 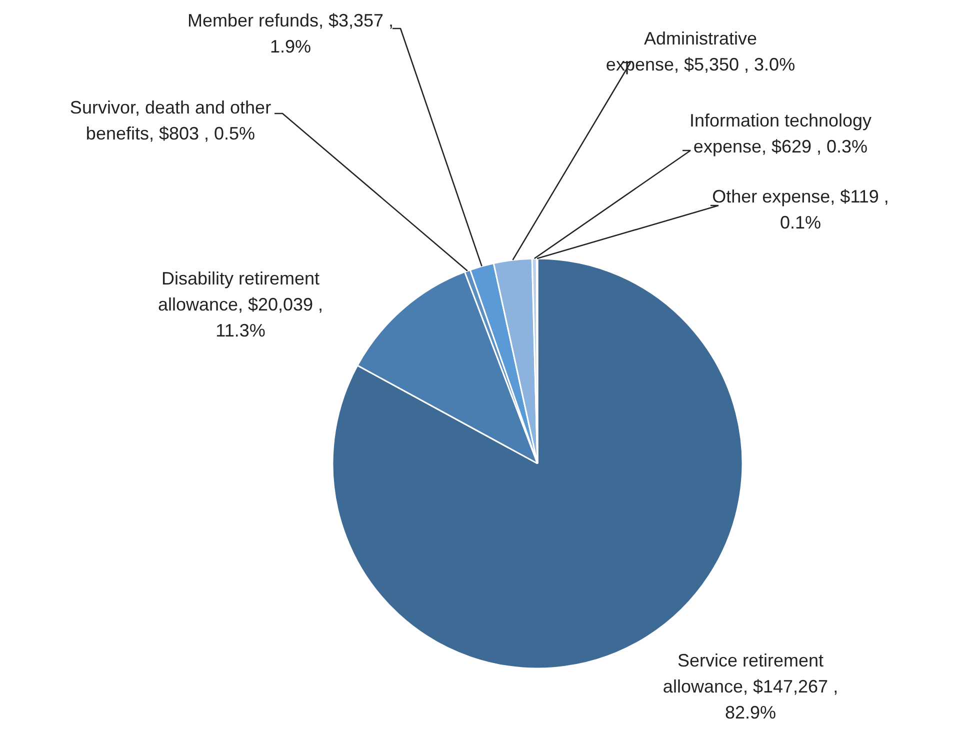 What do you see at coordinates (171, 121) in the screenshot?
I see `slice-label: Survivor, death and other benefits, $803 , 0.5%` at bounding box center [171, 121].